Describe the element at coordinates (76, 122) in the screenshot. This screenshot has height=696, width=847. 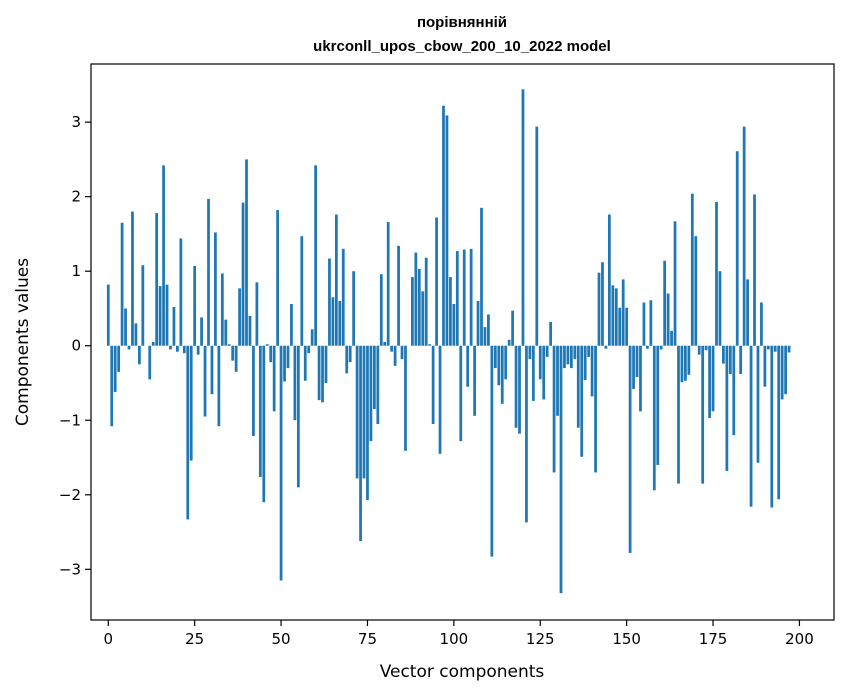
I see `y-tick-label: 3` at that location.